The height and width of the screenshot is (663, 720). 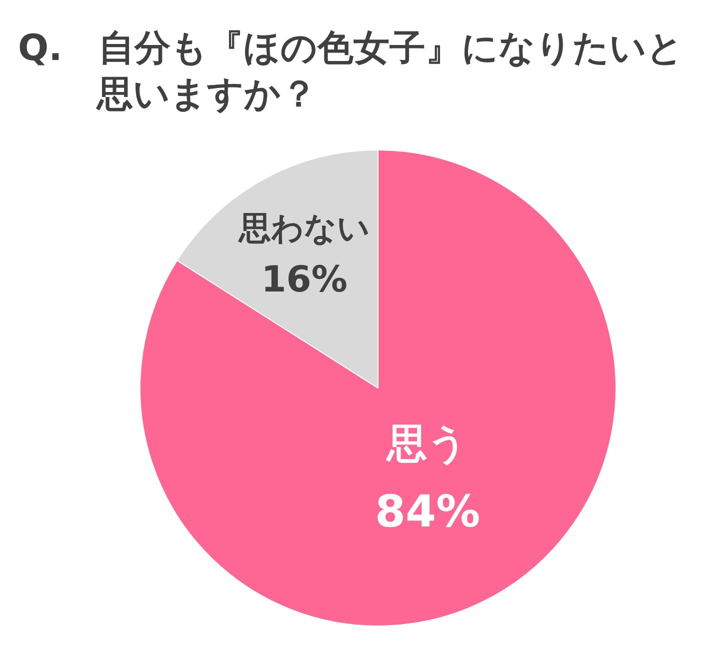 I want to click on chart-title: Q. 自分も『ほの色女子』になりたいと思いますか？, so click(x=350, y=72).